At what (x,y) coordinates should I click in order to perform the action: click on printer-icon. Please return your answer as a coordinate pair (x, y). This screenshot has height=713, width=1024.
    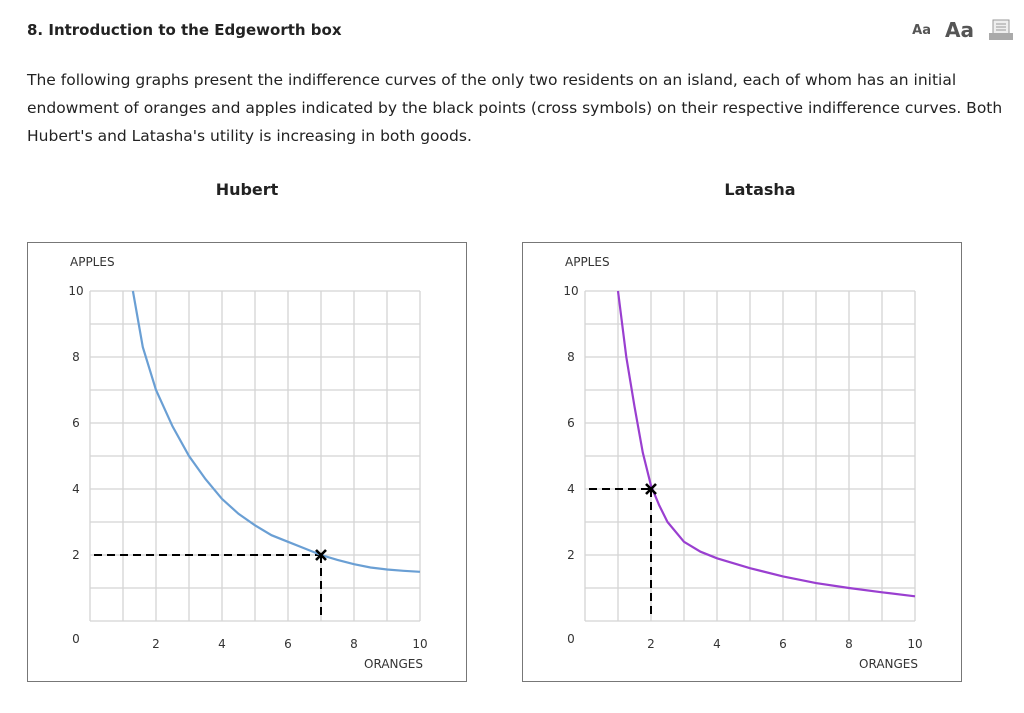
    Looking at the image, I should click on (1001, 30).